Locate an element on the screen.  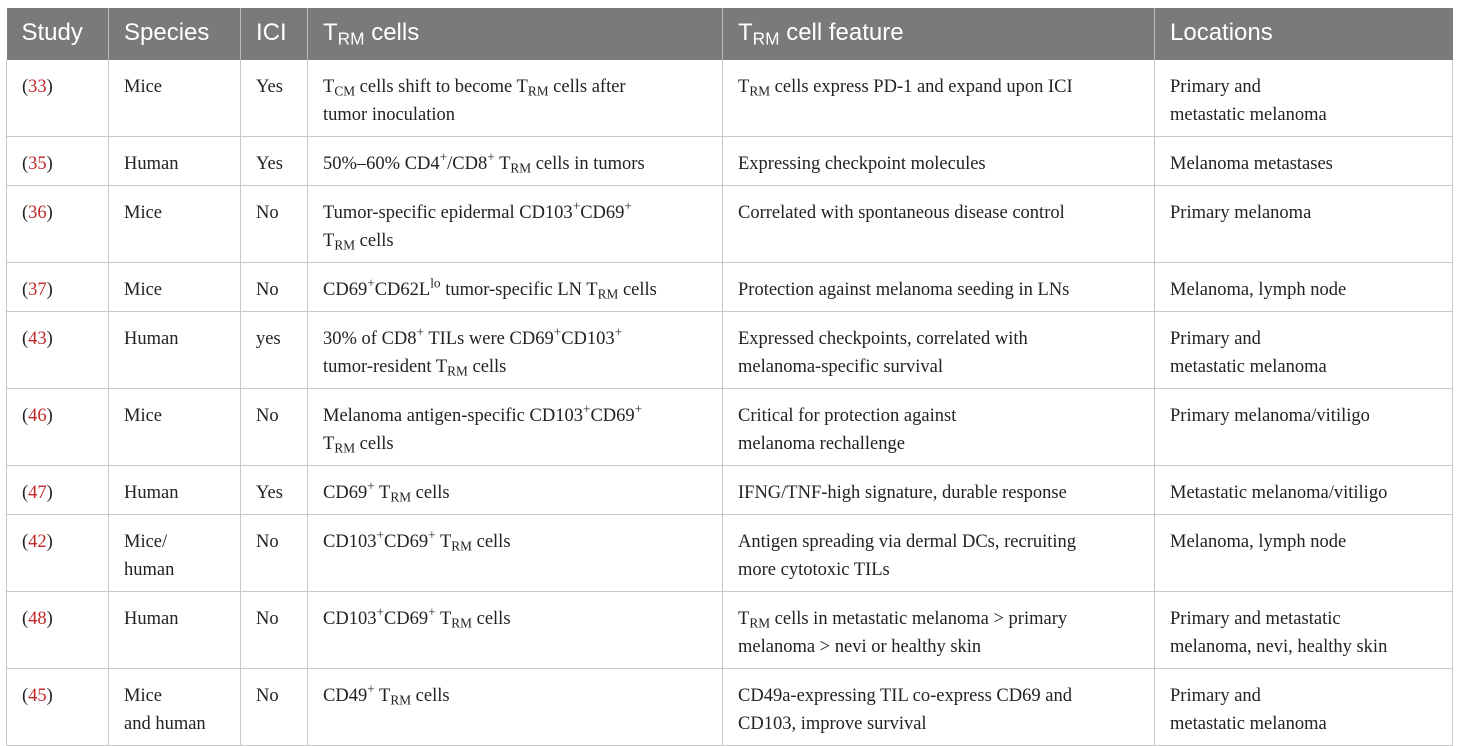
cell-locations: Melanoma metastases is located at coordinates (1303, 161).